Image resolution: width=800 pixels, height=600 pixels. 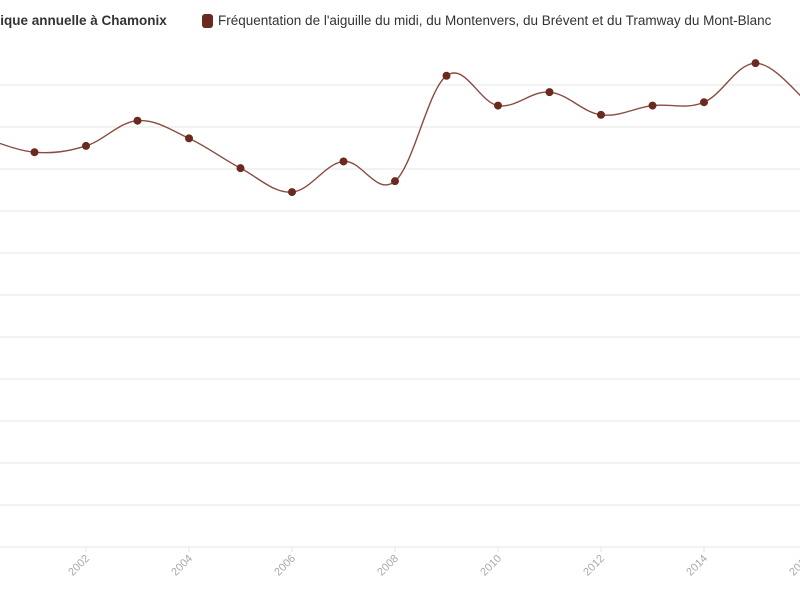 What do you see at coordinates (755, 63) in the screenshot?
I see `data-point-2015` at bounding box center [755, 63].